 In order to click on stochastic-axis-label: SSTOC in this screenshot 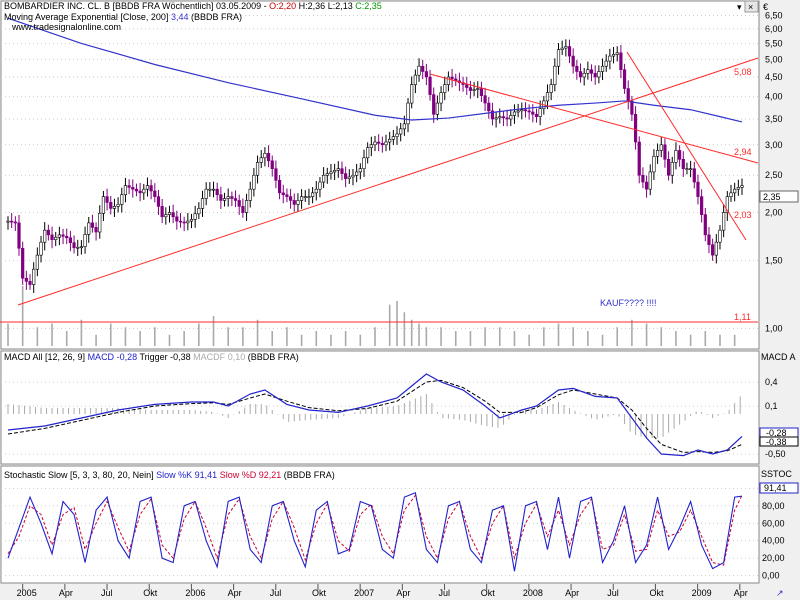, I will do `click(776, 474)`.